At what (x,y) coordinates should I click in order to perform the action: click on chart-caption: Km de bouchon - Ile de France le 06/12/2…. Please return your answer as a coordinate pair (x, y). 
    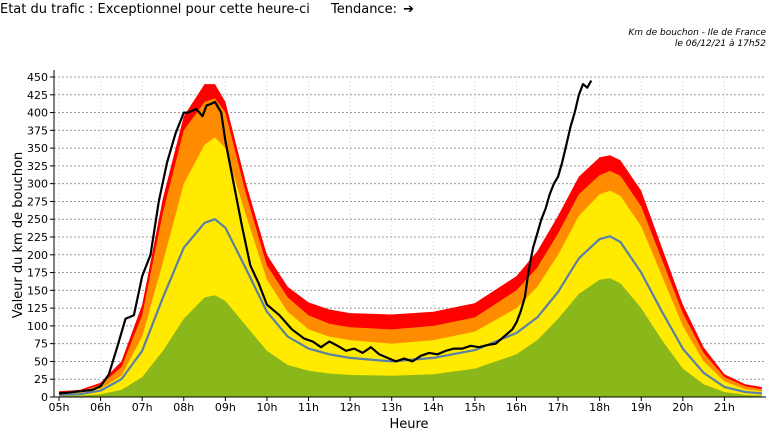
    Looking at the image, I should click on (697, 39).